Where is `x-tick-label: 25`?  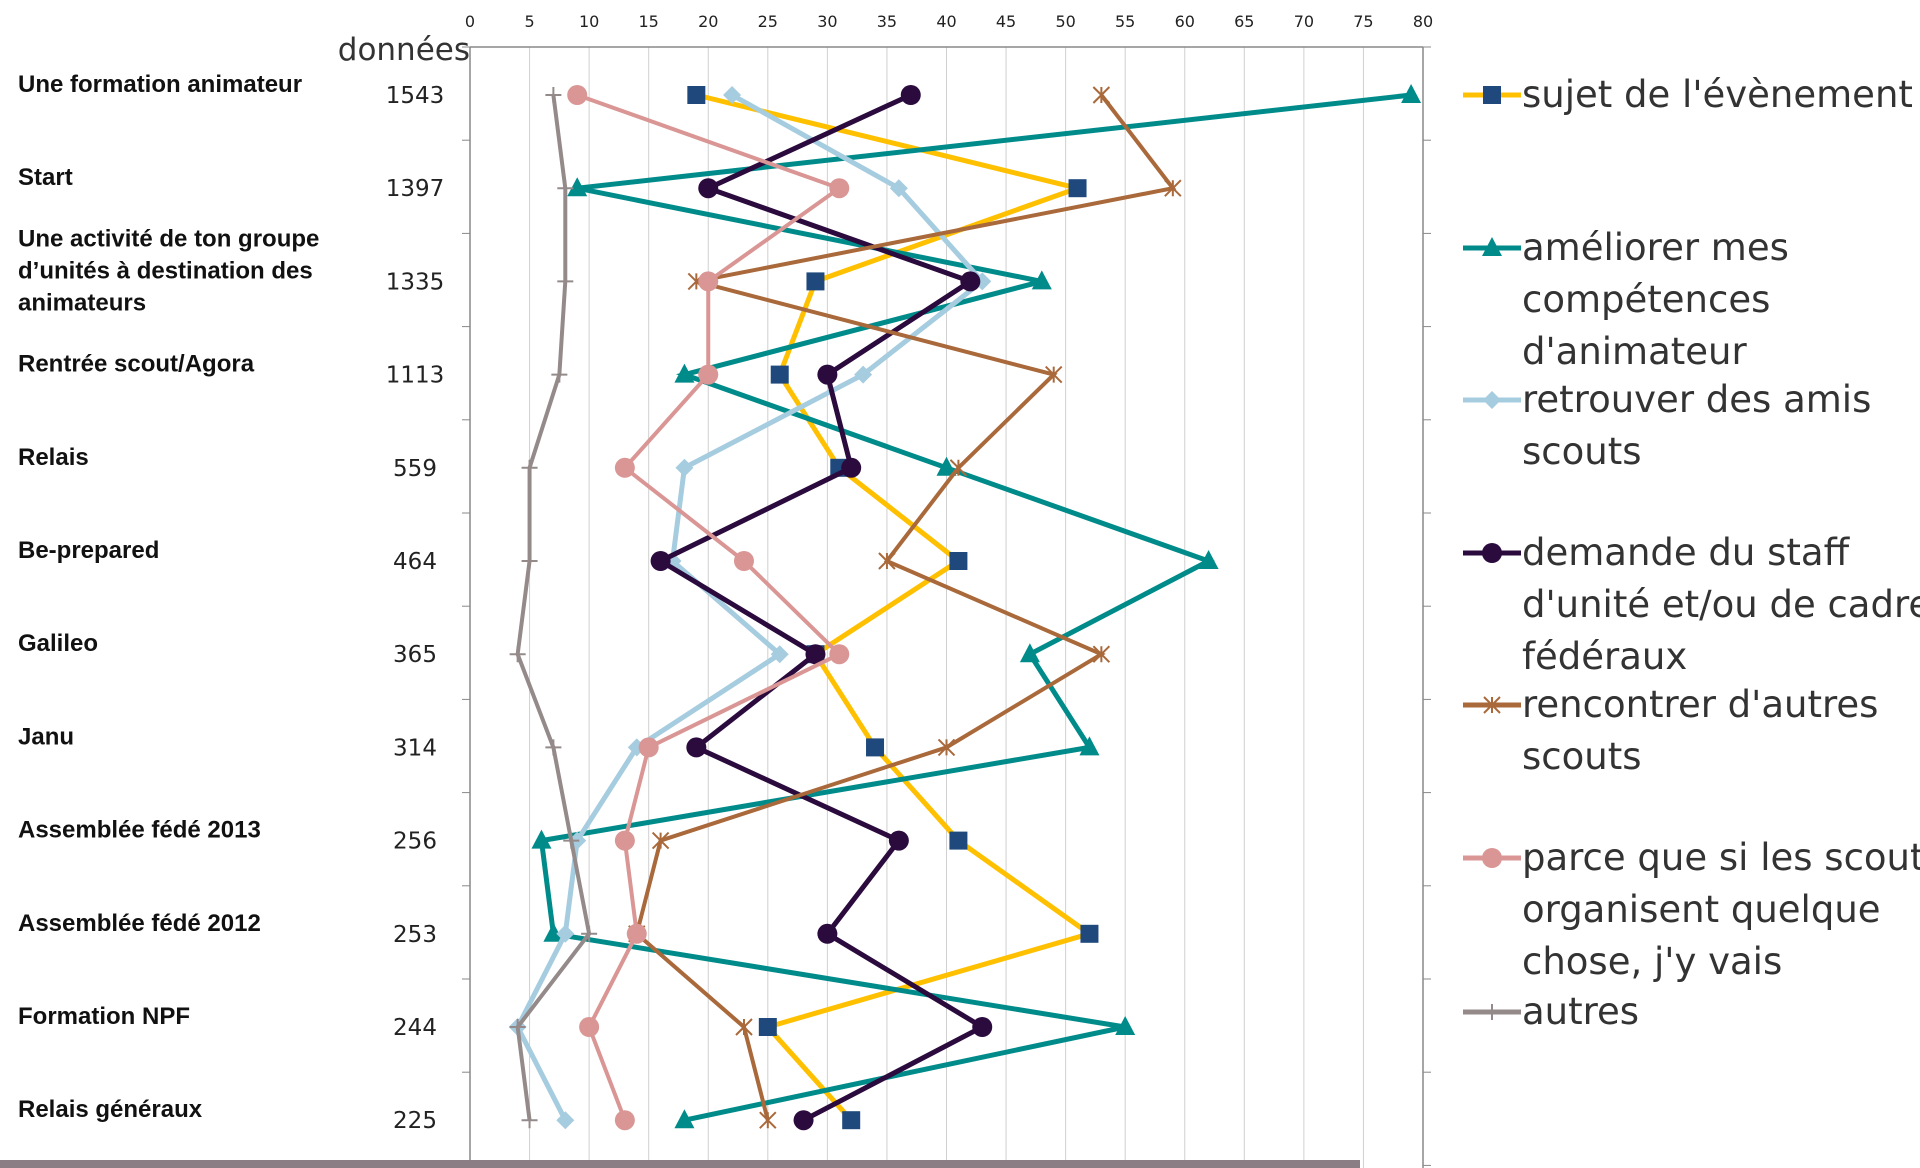
x-tick-label: 25 is located at coordinates (768, 21).